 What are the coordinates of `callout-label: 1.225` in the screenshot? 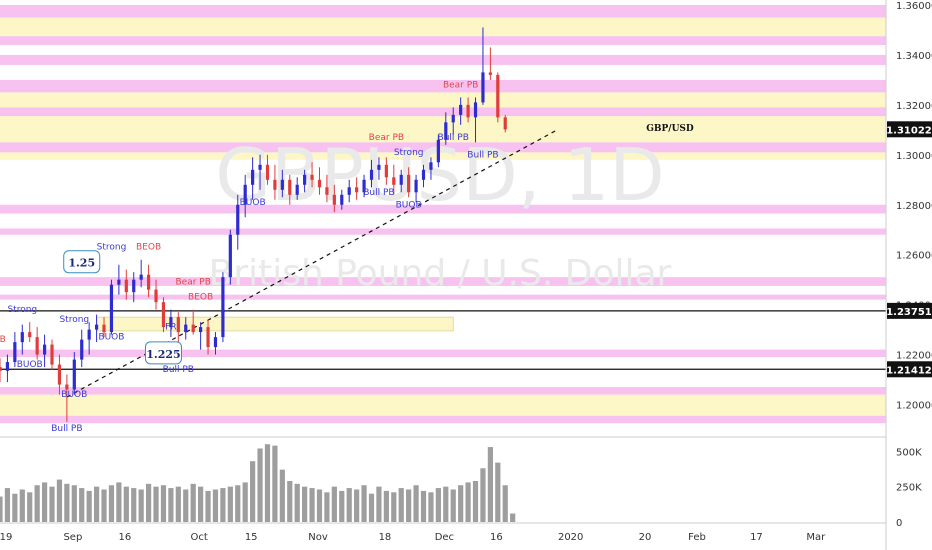 It's located at (163, 354).